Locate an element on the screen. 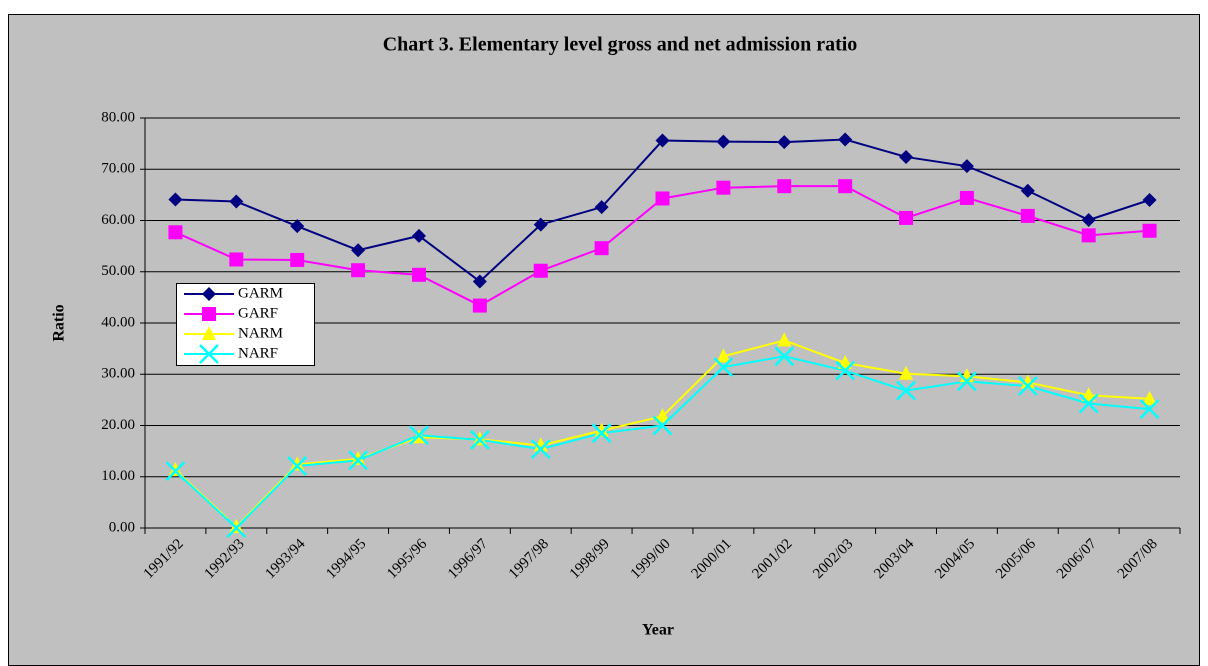 The width and height of the screenshot is (1208, 666). y-tick-label: 30.00 is located at coordinates (118, 374).